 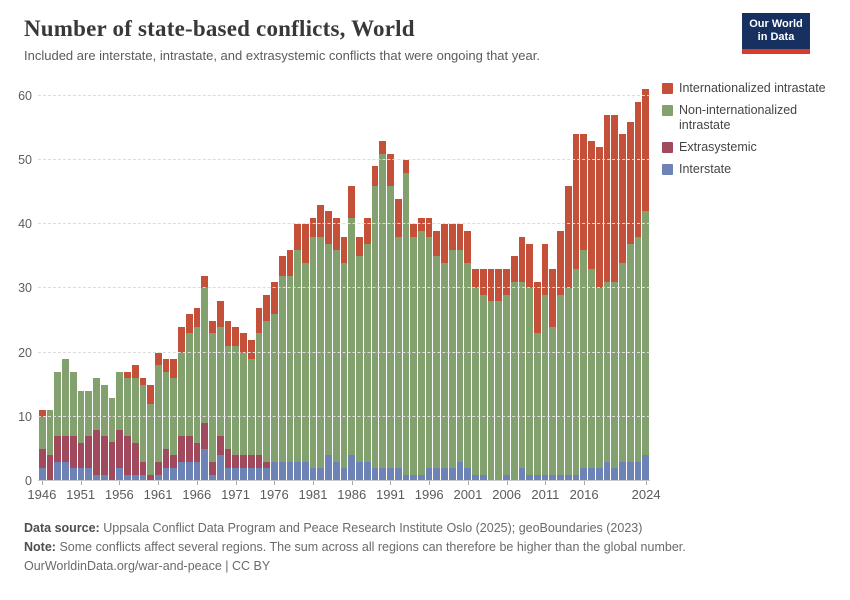 I want to click on segment-1964-non-internationalized-intrastate, so click(x=181, y=394).